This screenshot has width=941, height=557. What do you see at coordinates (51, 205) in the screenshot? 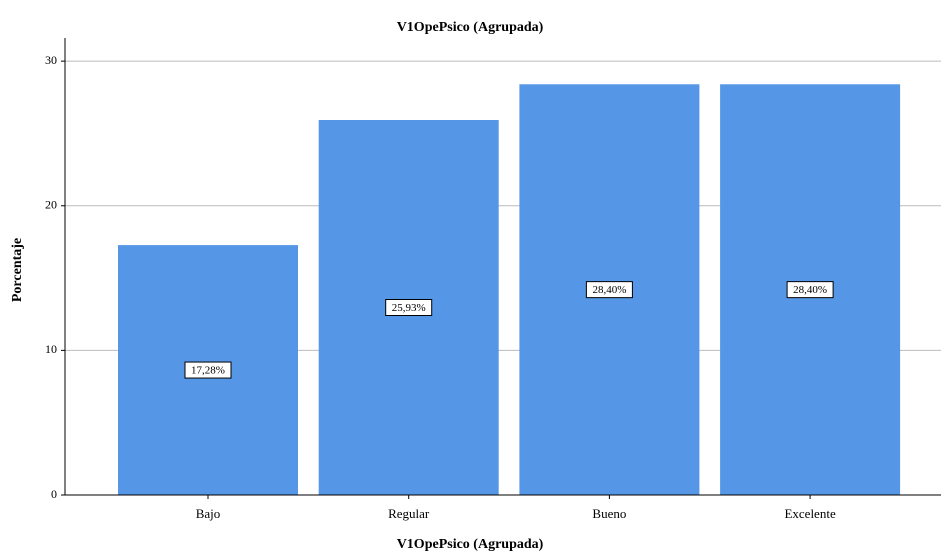
I see `y-tick-label: 20` at bounding box center [51, 205].